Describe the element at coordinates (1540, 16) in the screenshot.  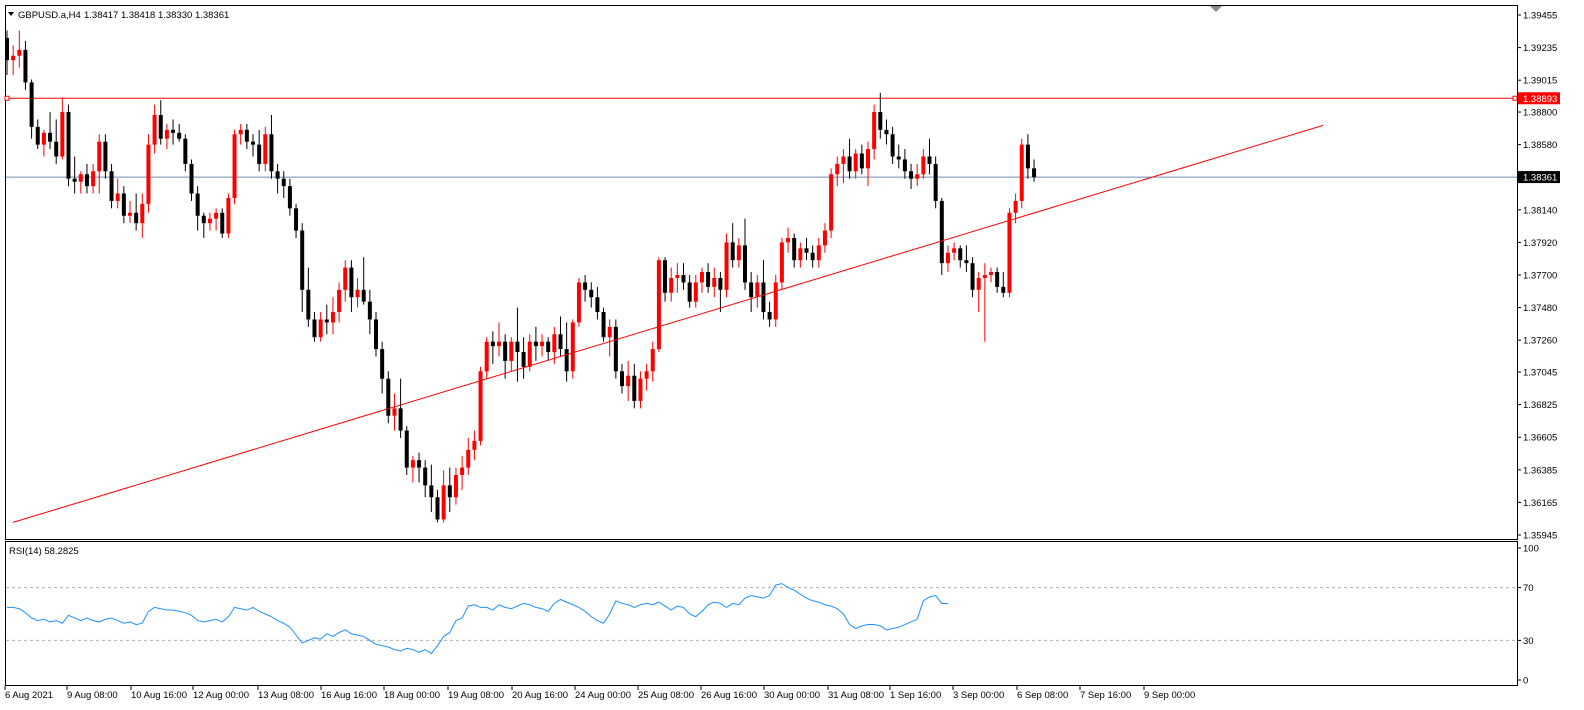
I see `price-tick-label: 1.39455` at that location.